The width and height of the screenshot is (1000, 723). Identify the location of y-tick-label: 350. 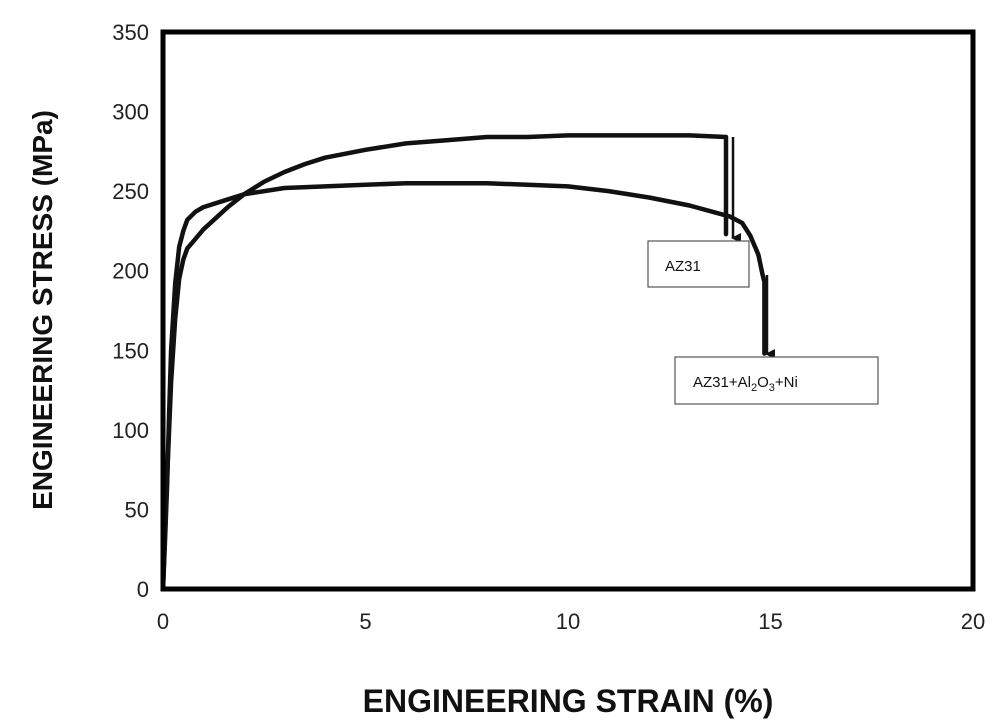
(130, 32).